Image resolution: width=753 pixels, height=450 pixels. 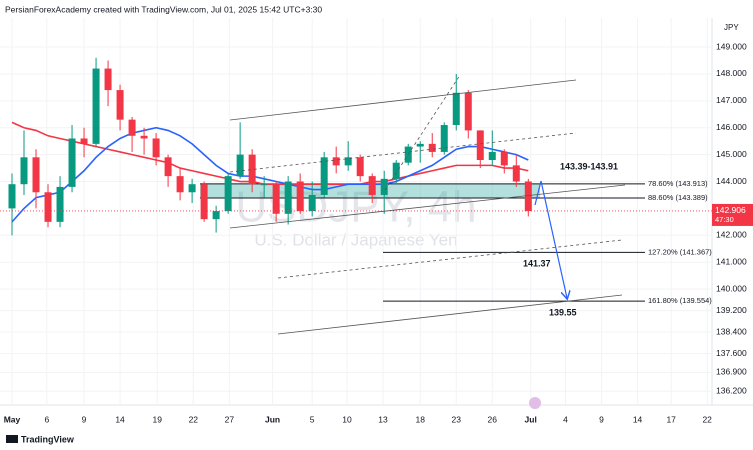 What do you see at coordinates (678, 183) in the screenshot?
I see `fib-label: 78.60% (143.913)` at bounding box center [678, 183].